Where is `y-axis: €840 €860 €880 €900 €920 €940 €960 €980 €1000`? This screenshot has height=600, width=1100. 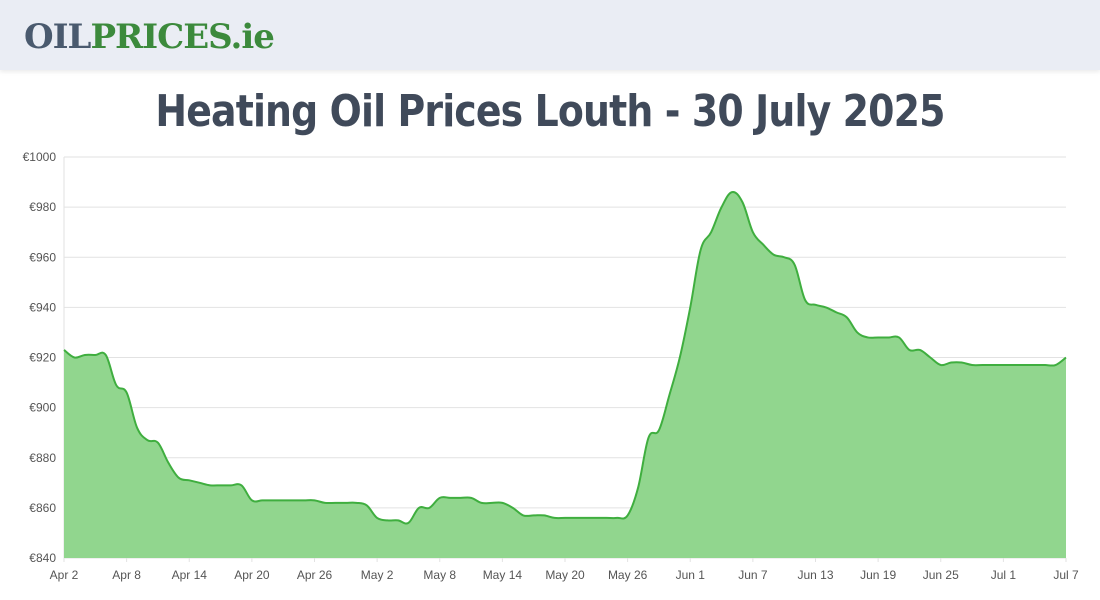
y-axis: €840 €860 €880 €900 €920 €940 €960 €980 €1000 is located at coordinates (40, 357).